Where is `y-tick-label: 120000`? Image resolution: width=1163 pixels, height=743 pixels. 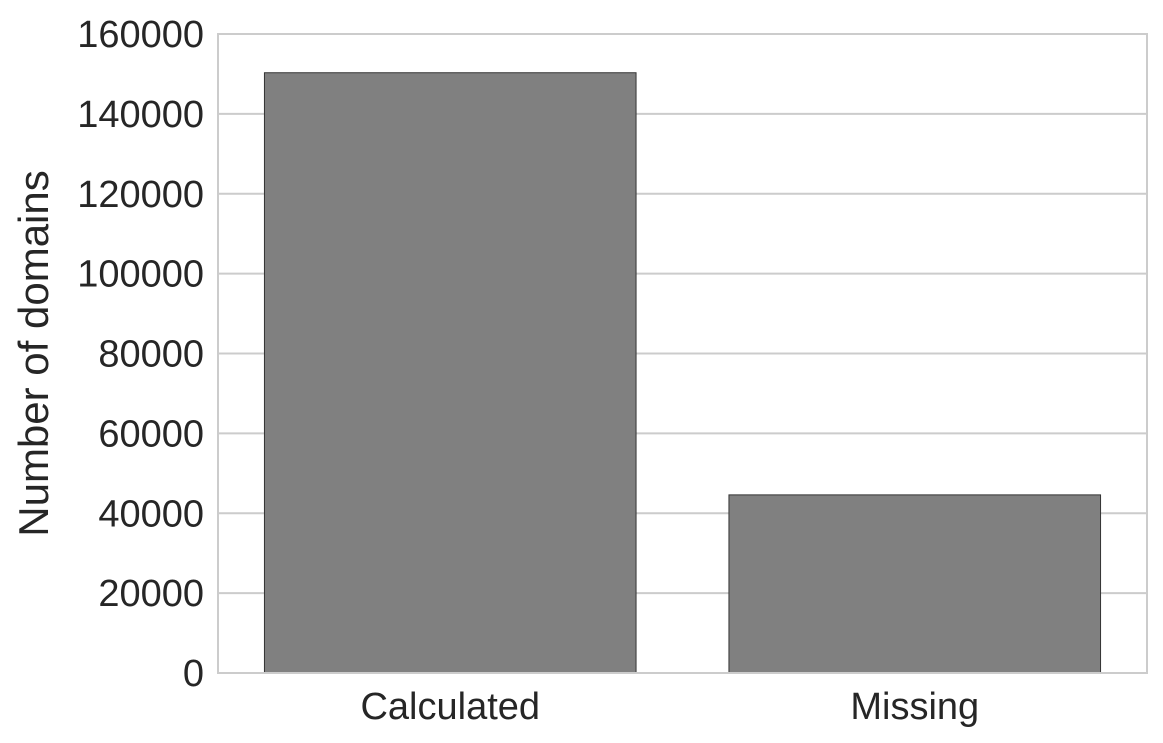
y-tick-label: 120000 is located at coordinates (140, 195).